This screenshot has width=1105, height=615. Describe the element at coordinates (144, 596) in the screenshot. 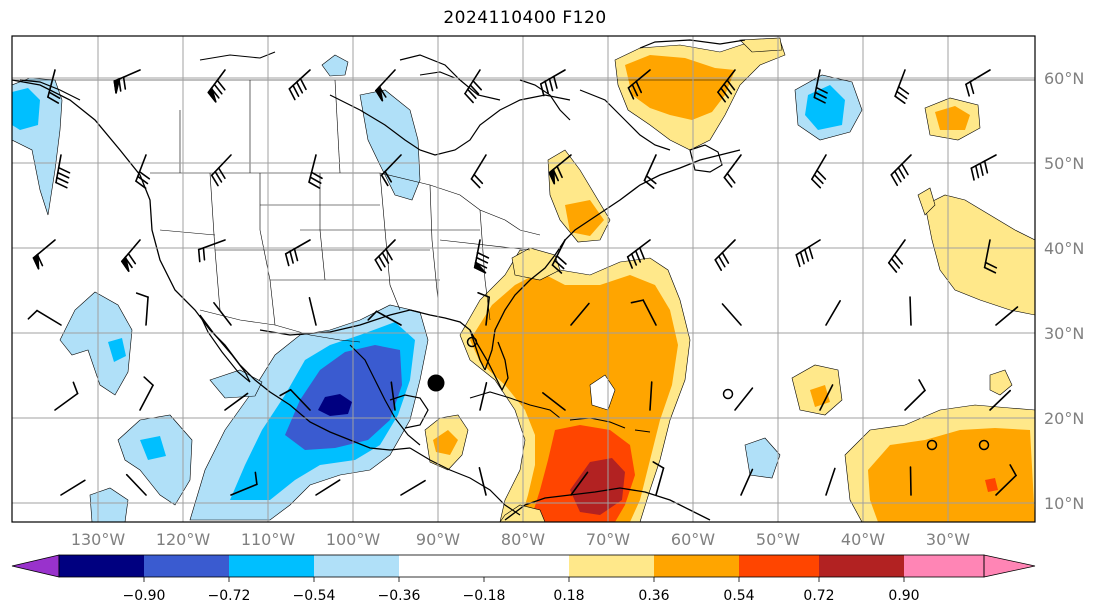

I see `colorbar-tick: −0.90` at that location.